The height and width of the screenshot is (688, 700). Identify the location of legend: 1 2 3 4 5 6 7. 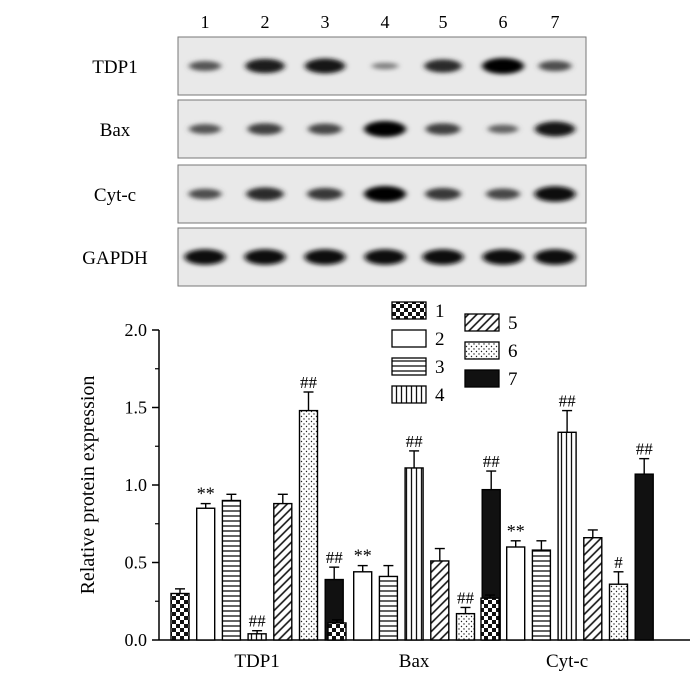
(454, 353).